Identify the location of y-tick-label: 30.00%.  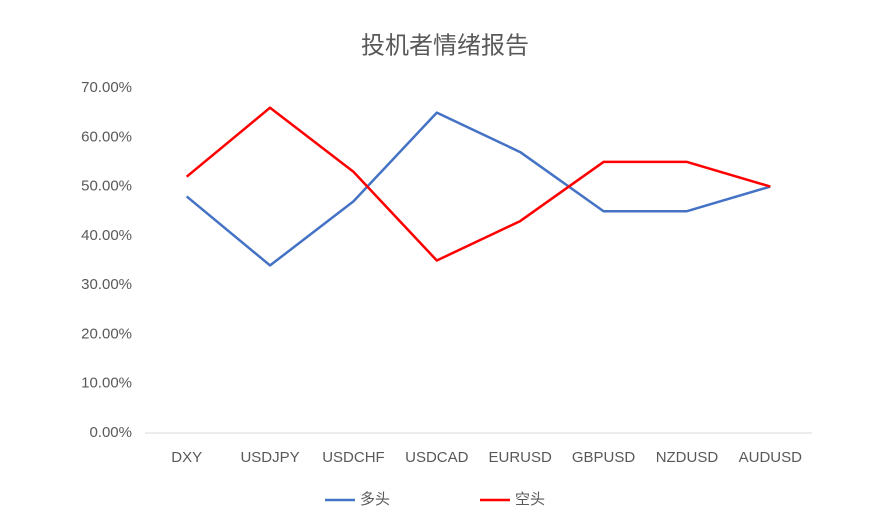
(106, 284).